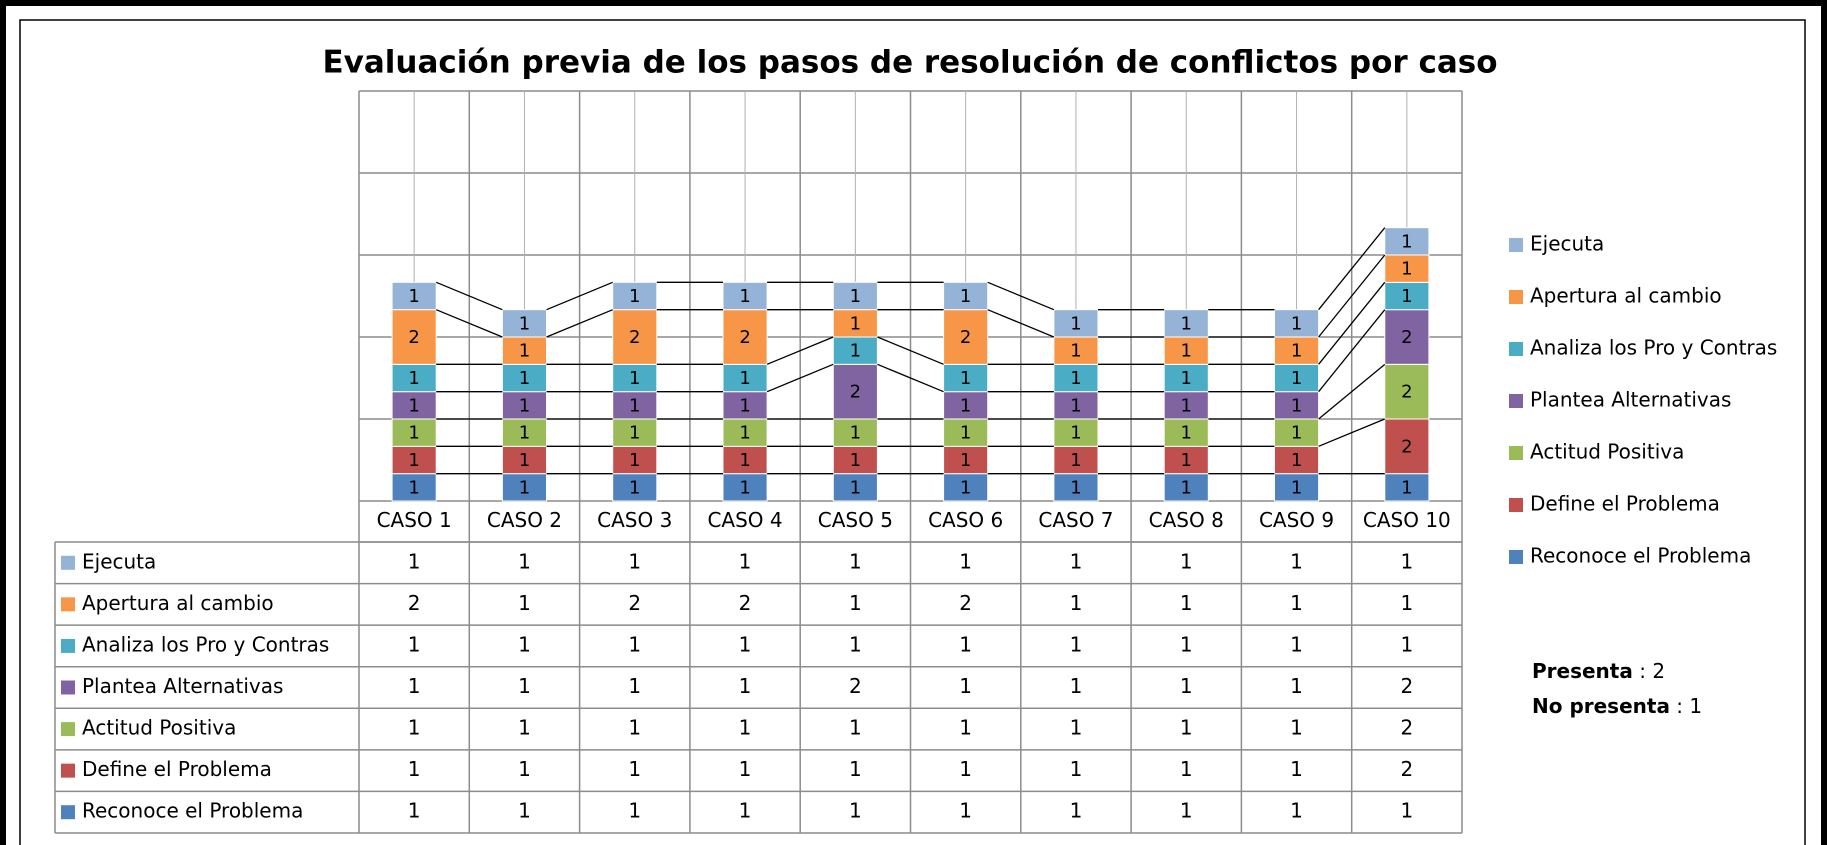  I want to click on legend-label: Define el Problema, so click(1625, 504).